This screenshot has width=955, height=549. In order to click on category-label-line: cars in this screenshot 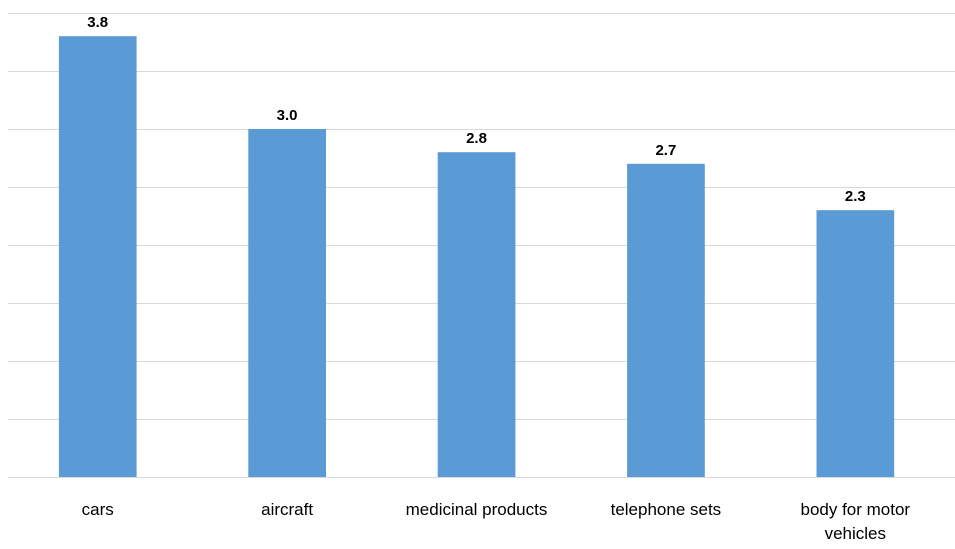, I will do `click(98, 509)`.